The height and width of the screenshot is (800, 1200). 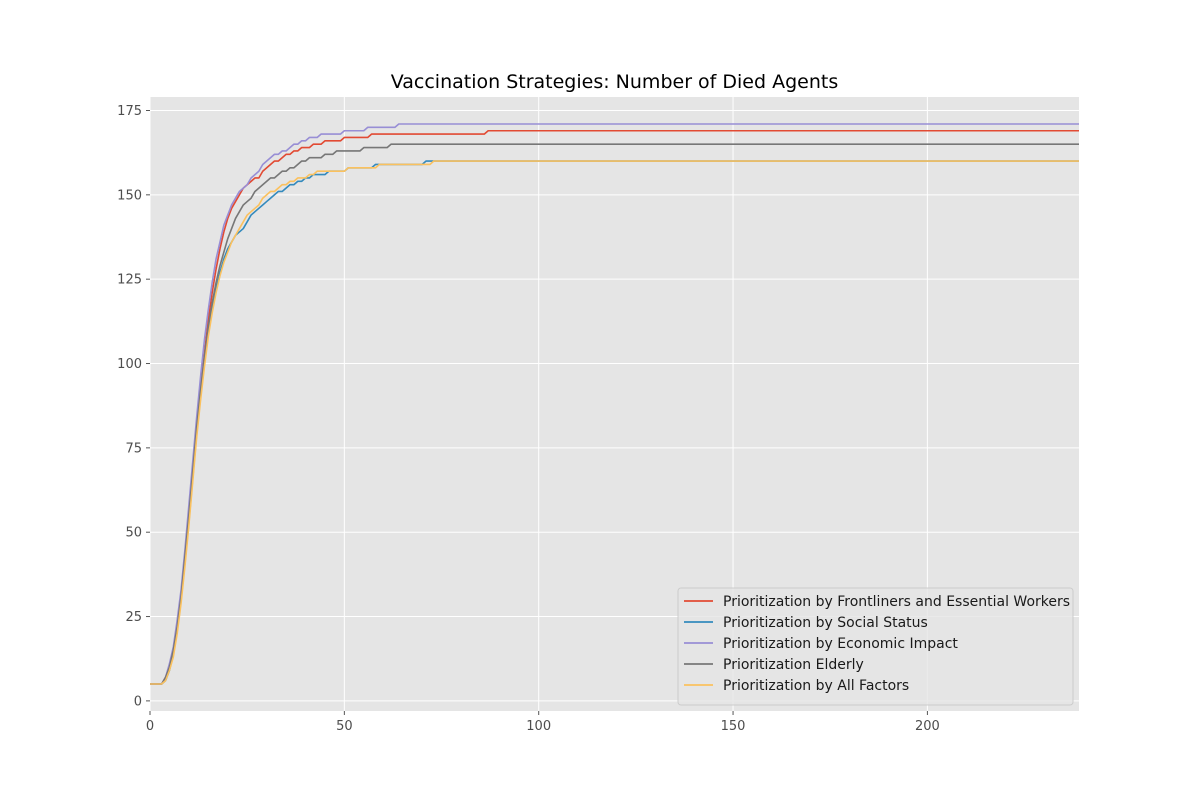 What do you see at coordinates (133, 617) in the screenshot?
I see `y-tick-label: 25` at bounding box center [133, 617].